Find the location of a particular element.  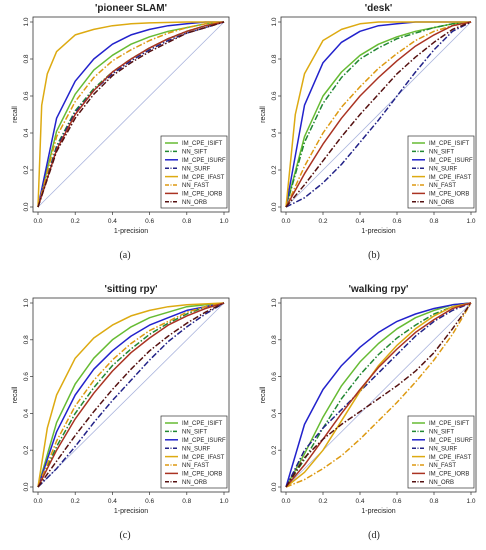

chart-title: 'walking rpy' is located at coordinates (379, 289).